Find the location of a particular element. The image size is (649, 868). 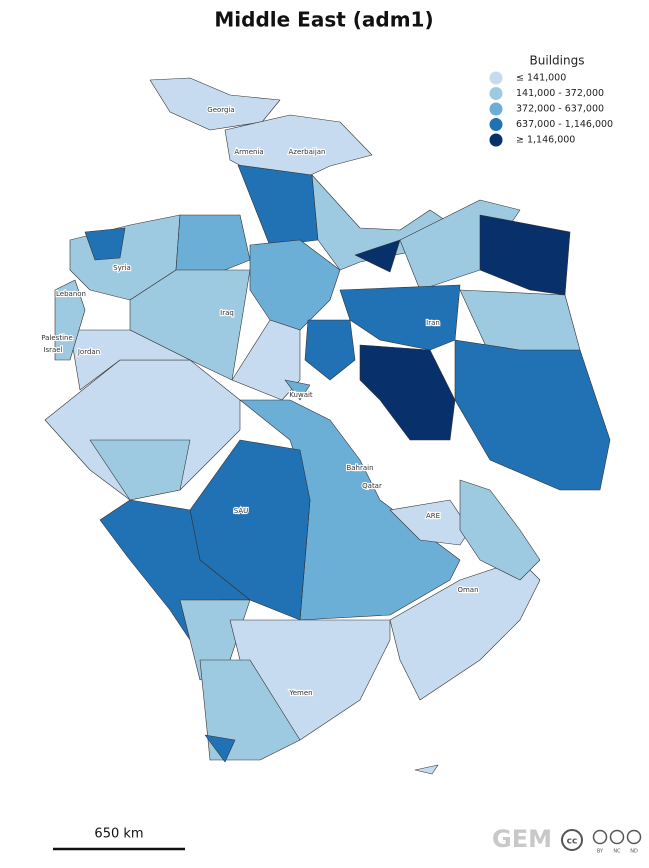

cc-icon is located at coordinates (572, 840).